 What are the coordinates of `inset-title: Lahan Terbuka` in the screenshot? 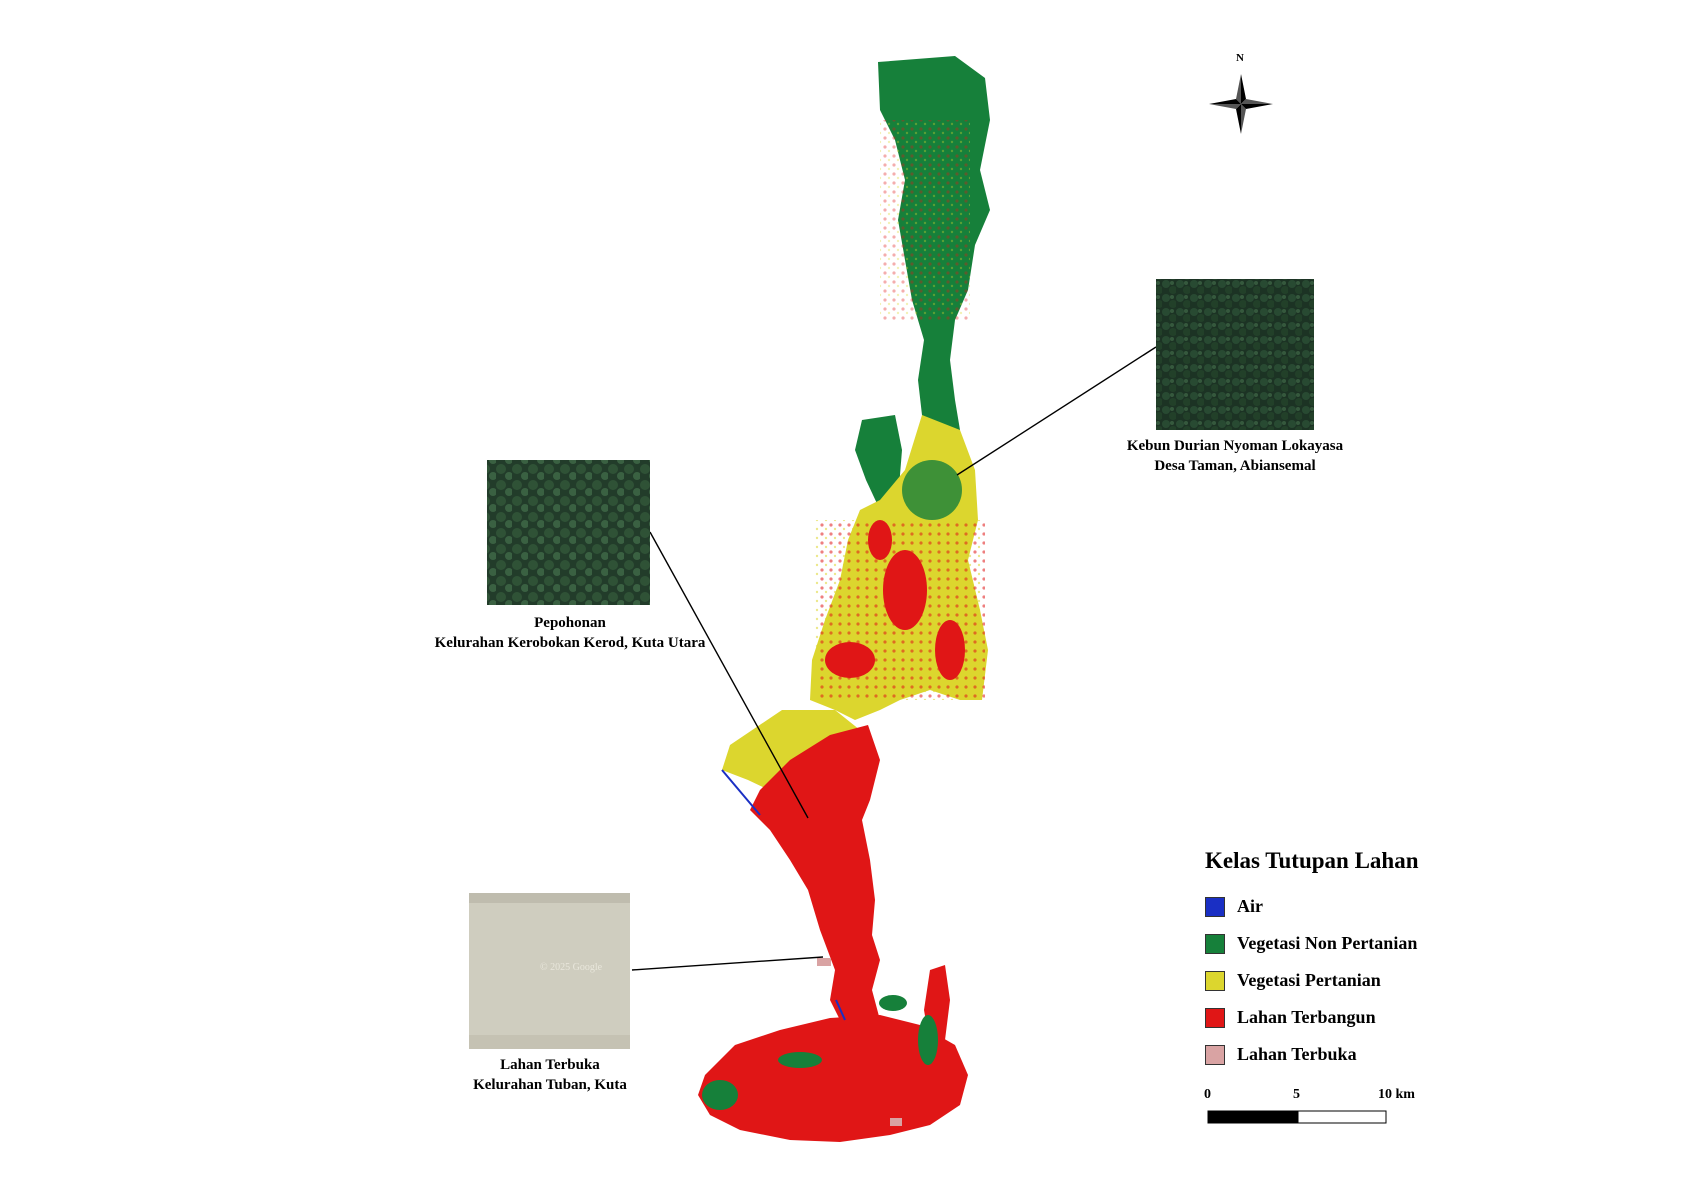 It's located at (550, 1065).